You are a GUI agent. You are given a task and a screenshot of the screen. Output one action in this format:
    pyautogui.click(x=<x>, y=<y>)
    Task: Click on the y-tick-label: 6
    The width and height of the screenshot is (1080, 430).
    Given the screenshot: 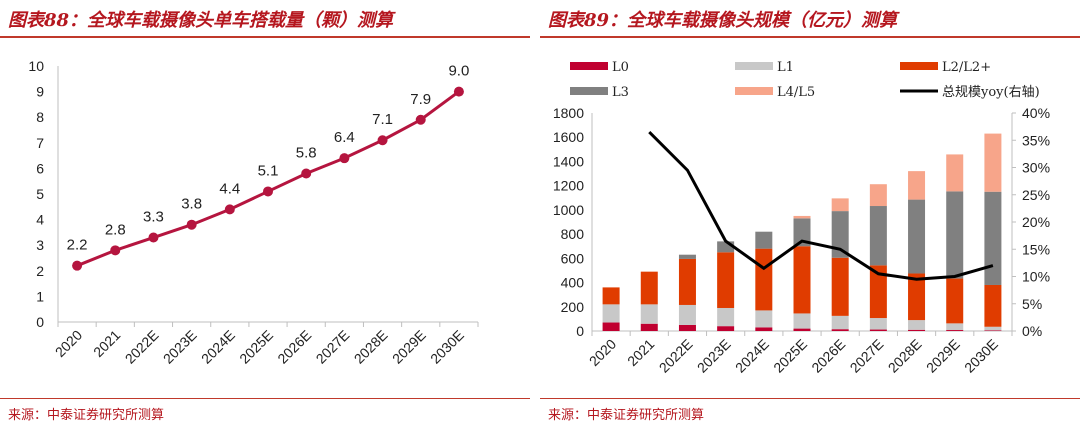 What is the action you would take?
    pyautogui.click(x=40, y=168)
    